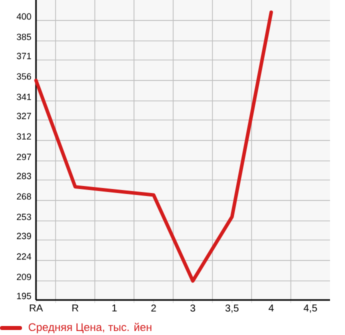  What do you see at coordinates (24, 136) in the screenshot?
I see `y-tick-label: 312` at bounding box center [24, 136].